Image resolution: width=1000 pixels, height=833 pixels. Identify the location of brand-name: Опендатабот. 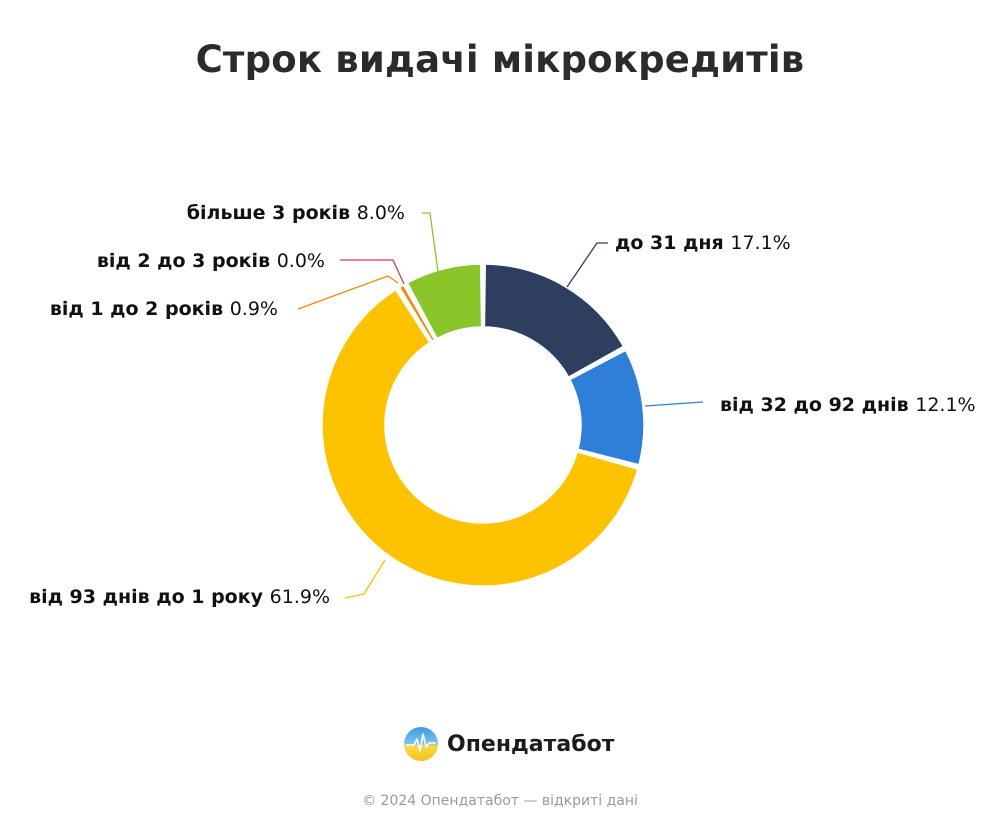
(531, 744).